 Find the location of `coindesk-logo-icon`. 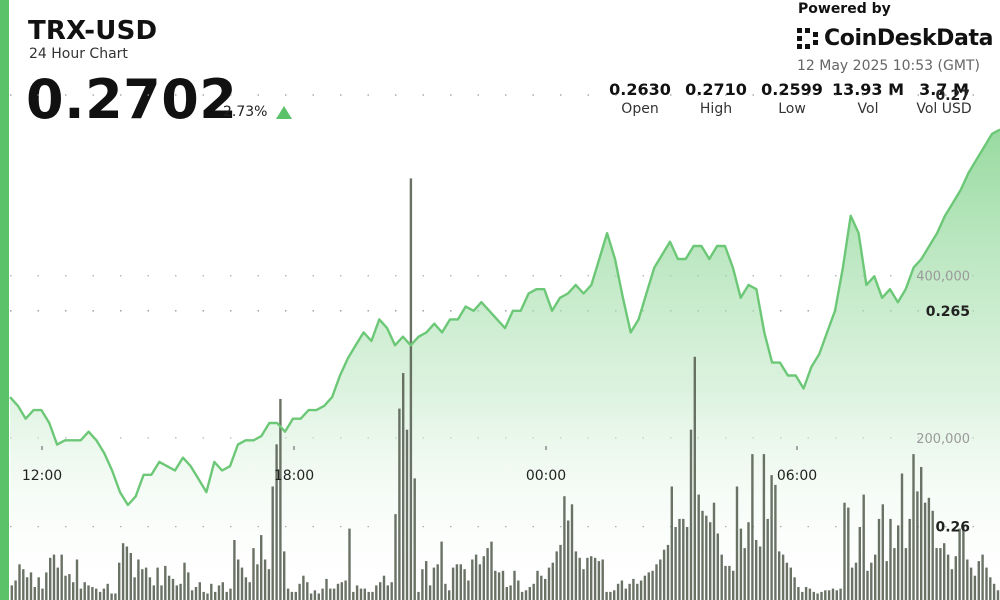

coindesk-logo-icon is located at coordinates (807, 38).